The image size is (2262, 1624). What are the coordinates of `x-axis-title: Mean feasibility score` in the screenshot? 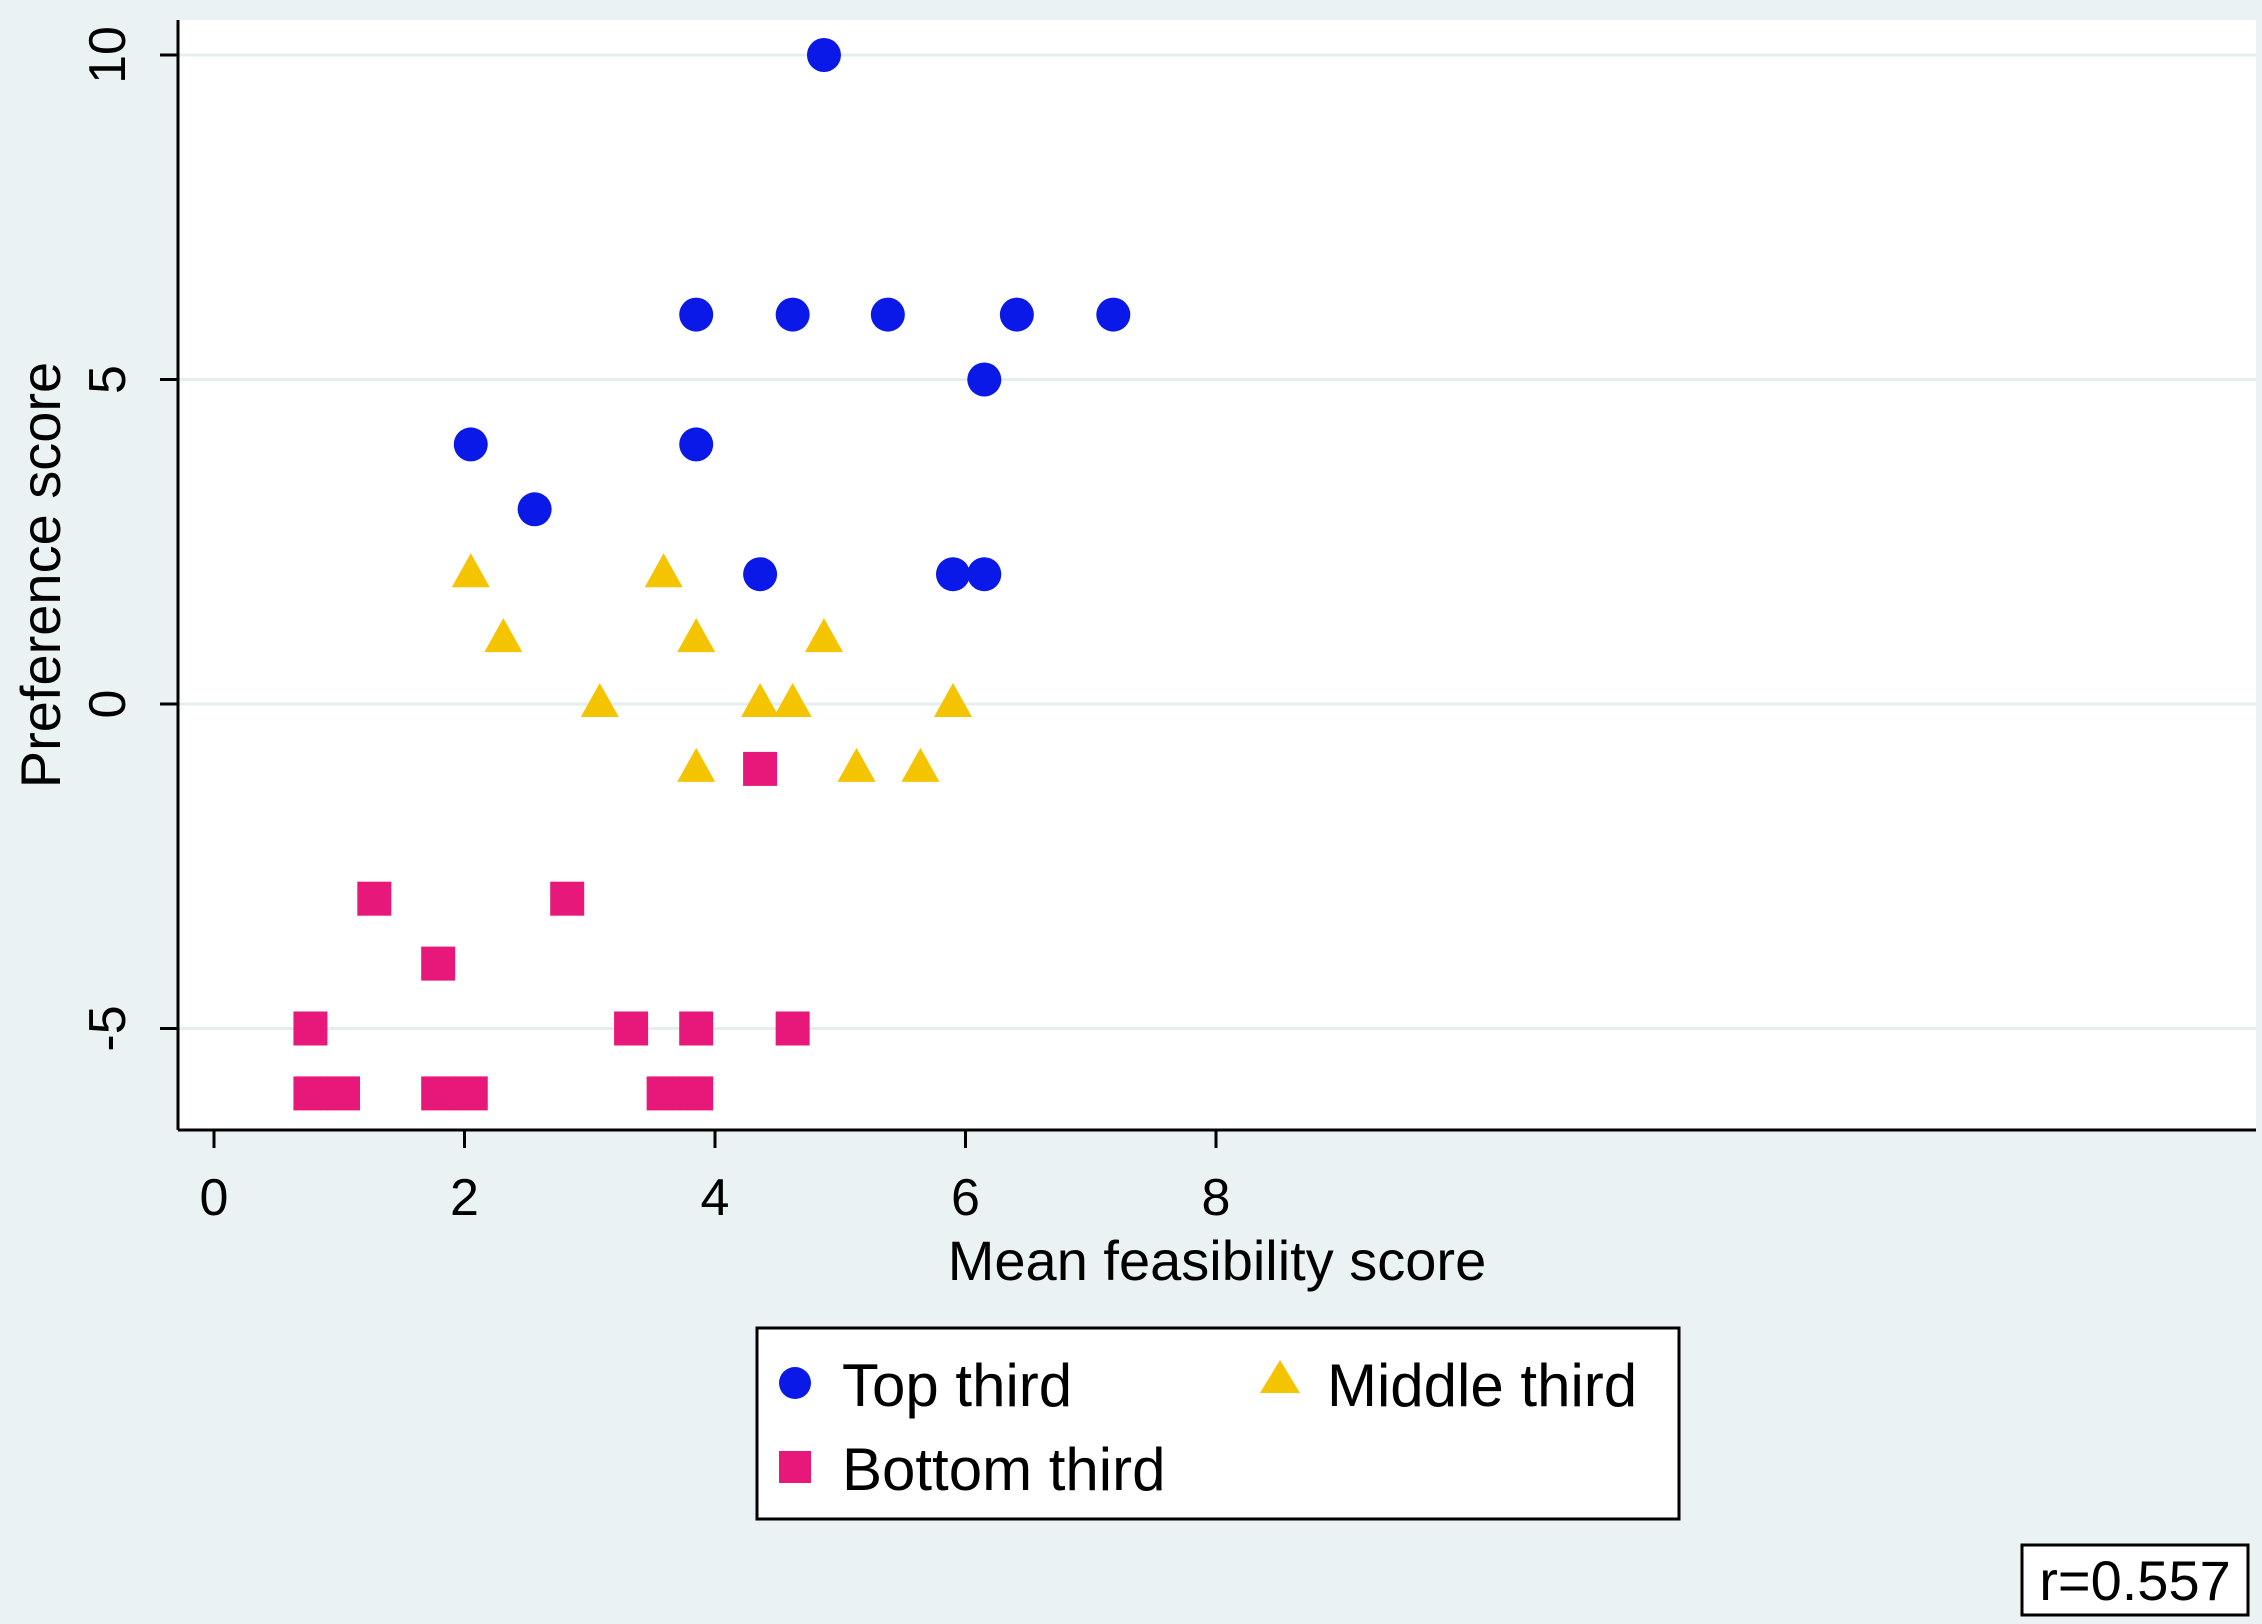 It's located at (1217, 1260).